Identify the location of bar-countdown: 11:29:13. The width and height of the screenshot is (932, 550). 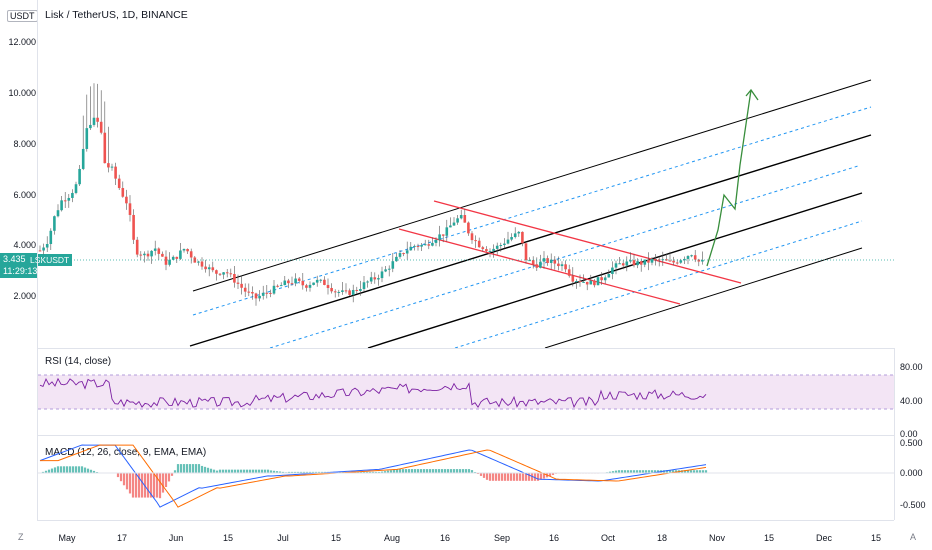
(20, 271).